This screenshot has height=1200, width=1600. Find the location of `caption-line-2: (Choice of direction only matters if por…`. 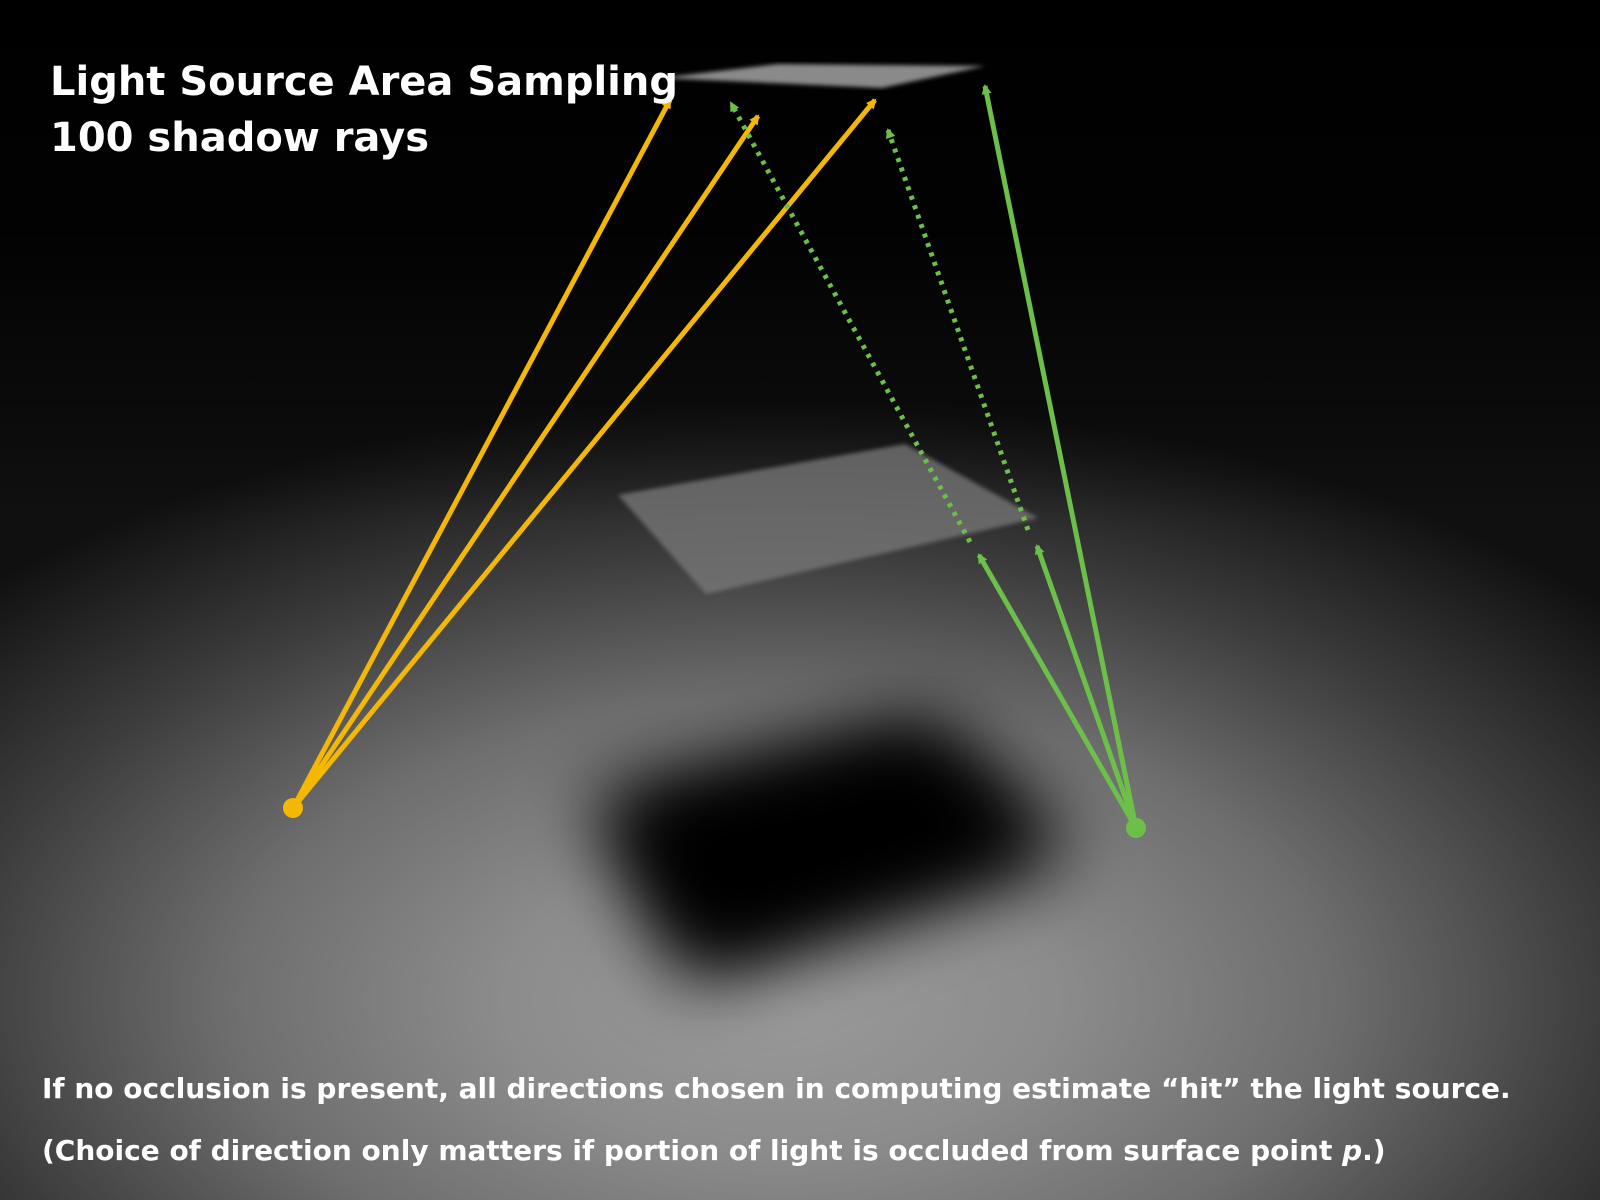

caption-line-2: (Choice of direction only matters if por… is located at coordinates (714, 1151).